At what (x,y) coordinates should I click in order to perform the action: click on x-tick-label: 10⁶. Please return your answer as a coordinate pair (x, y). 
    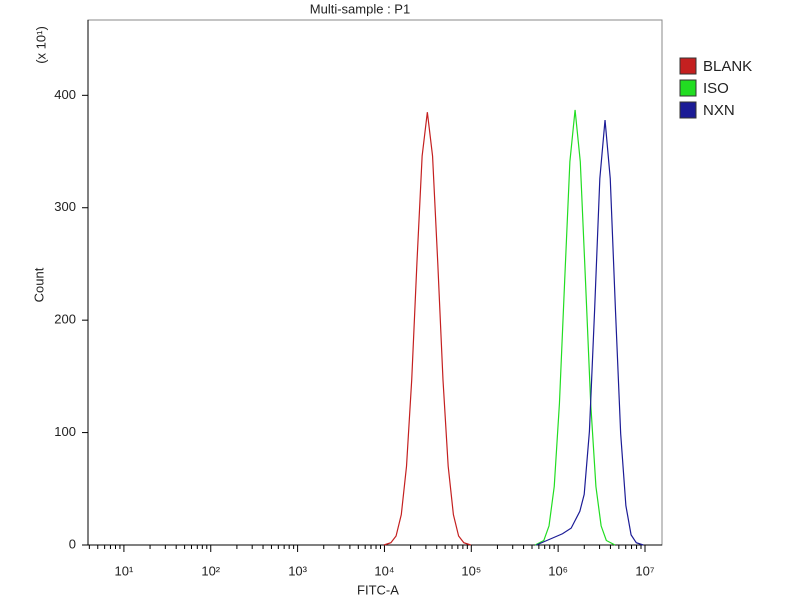
    Looking at the image, I should click on (558, 570).